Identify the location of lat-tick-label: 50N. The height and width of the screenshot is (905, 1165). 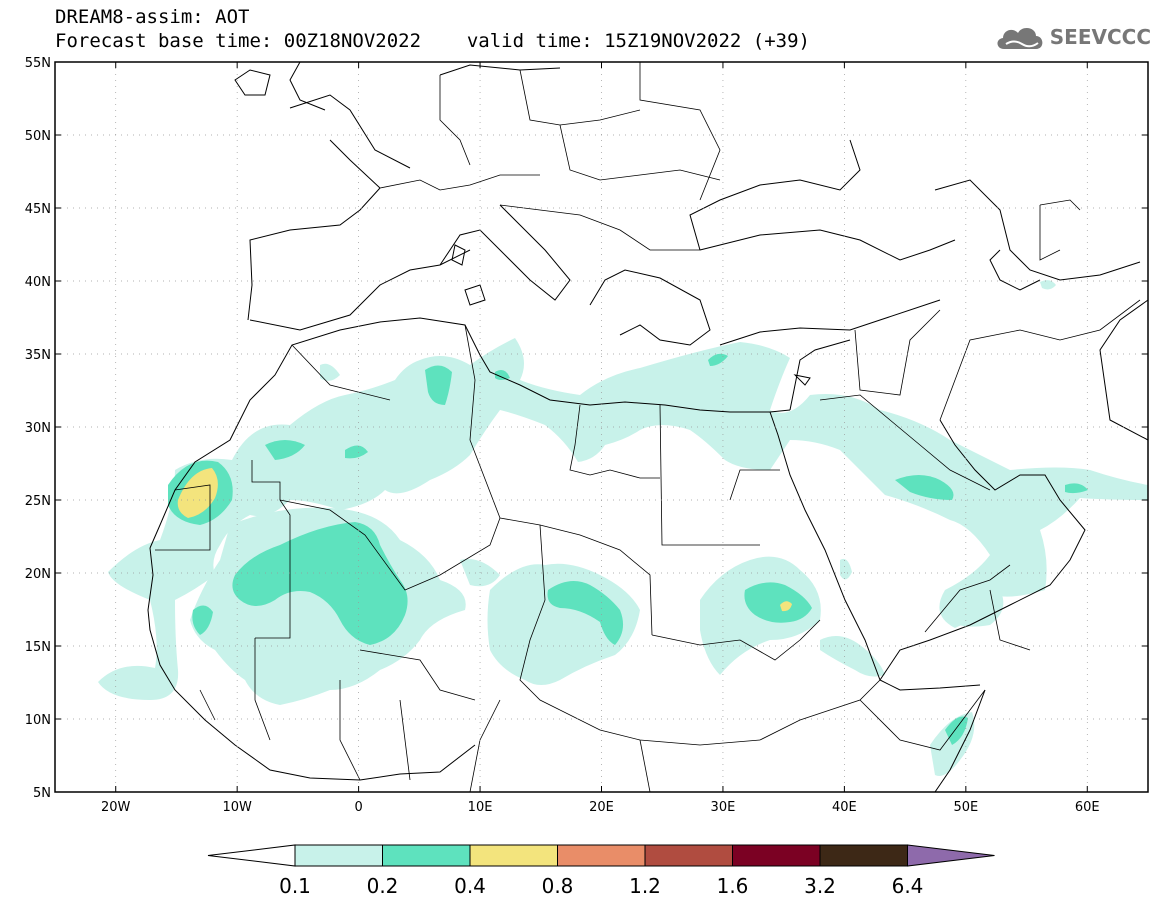
(38, 136).